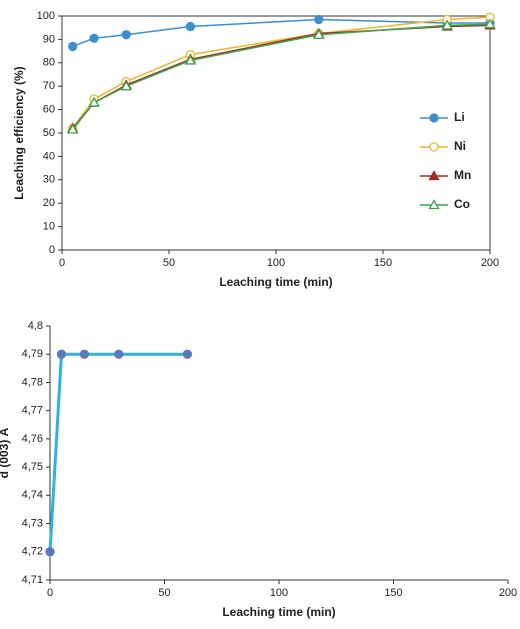 This screenshot has width=520, height=629. Describe the element at coordinates (32, 580) in the screenshot. I see `y-tick-label: 4,71` at that location.